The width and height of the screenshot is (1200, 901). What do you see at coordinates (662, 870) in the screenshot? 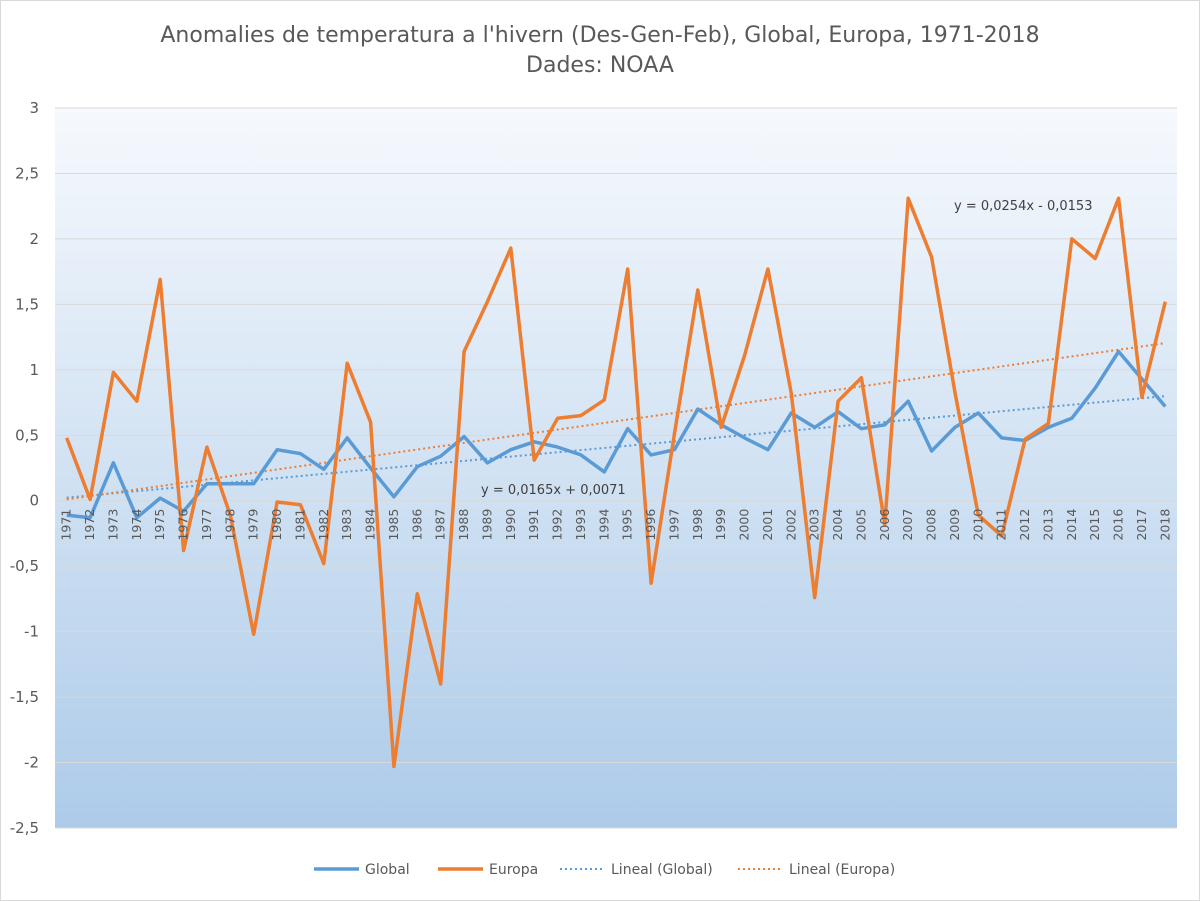
I see `legend-trend-global-label: Lineal (Global)` at bounding box center [662, 870].